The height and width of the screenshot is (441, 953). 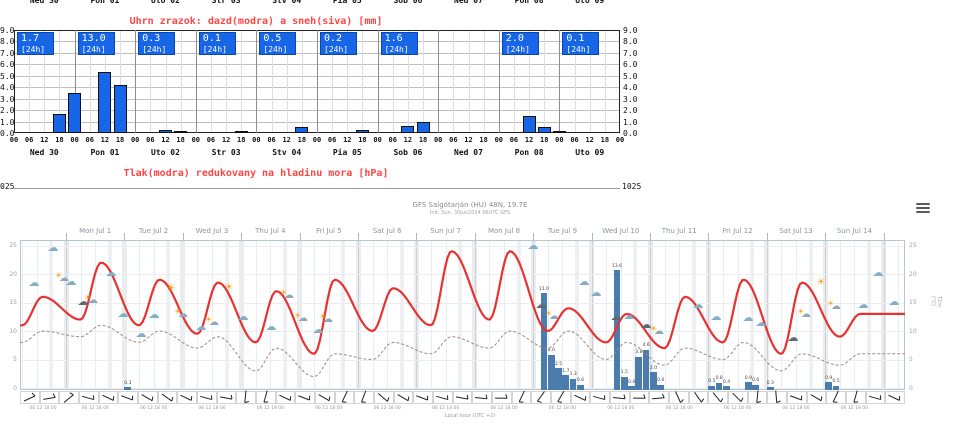 I want to click on rain-bar-value: 0.9, so click(x=748, y=378).